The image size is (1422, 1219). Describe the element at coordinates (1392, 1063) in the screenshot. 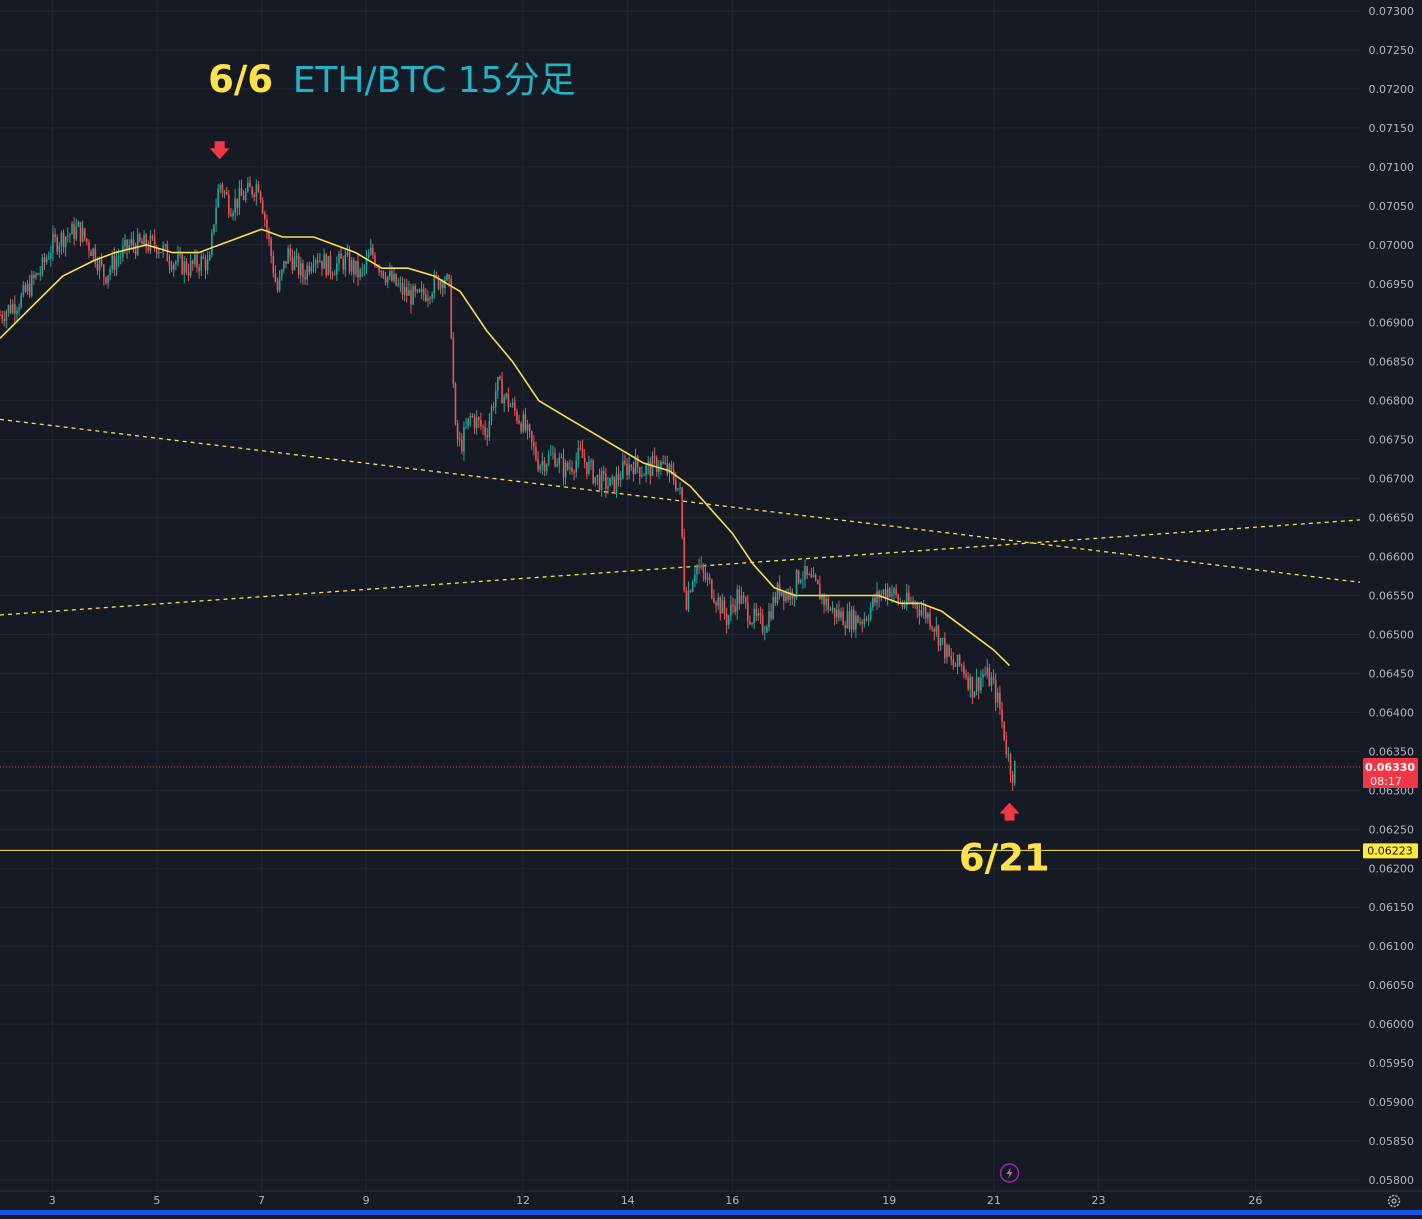

I see `price-axis-tick-label: 0.05950` at that location.